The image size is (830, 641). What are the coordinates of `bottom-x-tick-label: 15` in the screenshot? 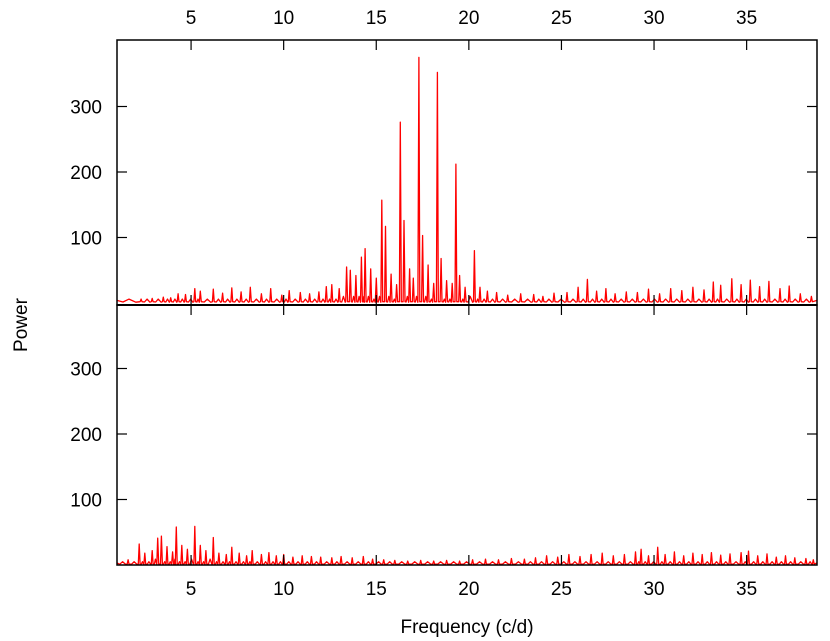 It's located at (376, 589).